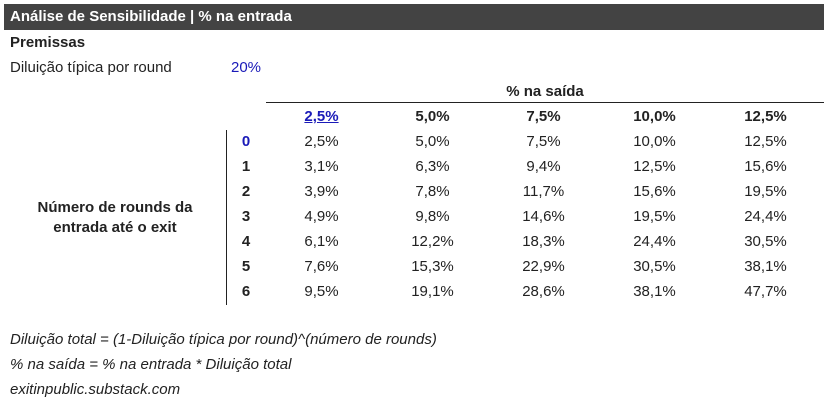  What do you see at coordinates (321, 241) in the screenshot?
I see `table-cell: 6,1%` at bounding box center [321, 241].